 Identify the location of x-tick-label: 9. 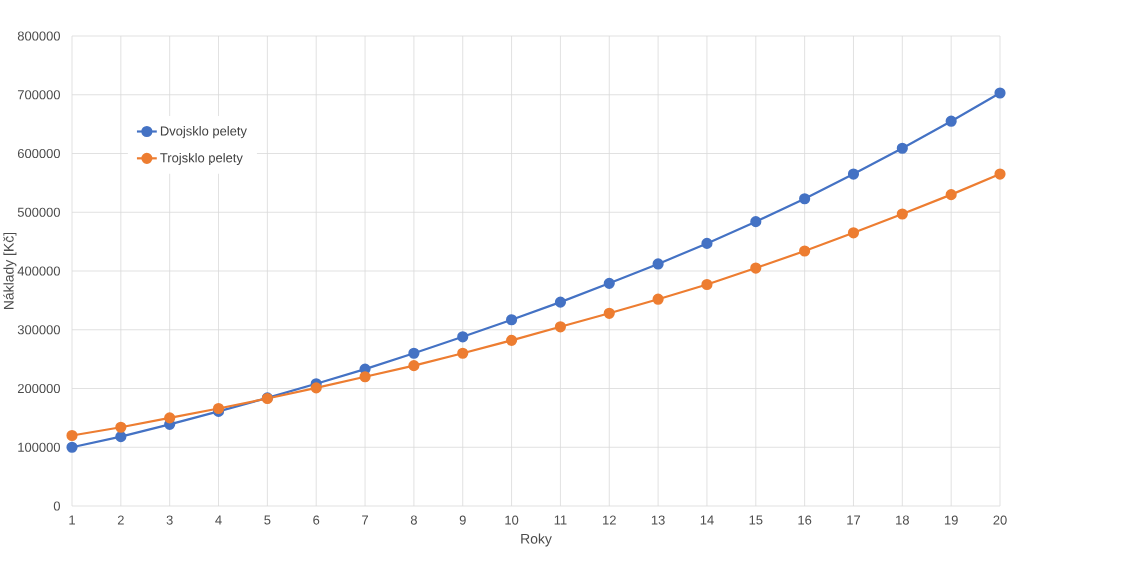
(462, 520).